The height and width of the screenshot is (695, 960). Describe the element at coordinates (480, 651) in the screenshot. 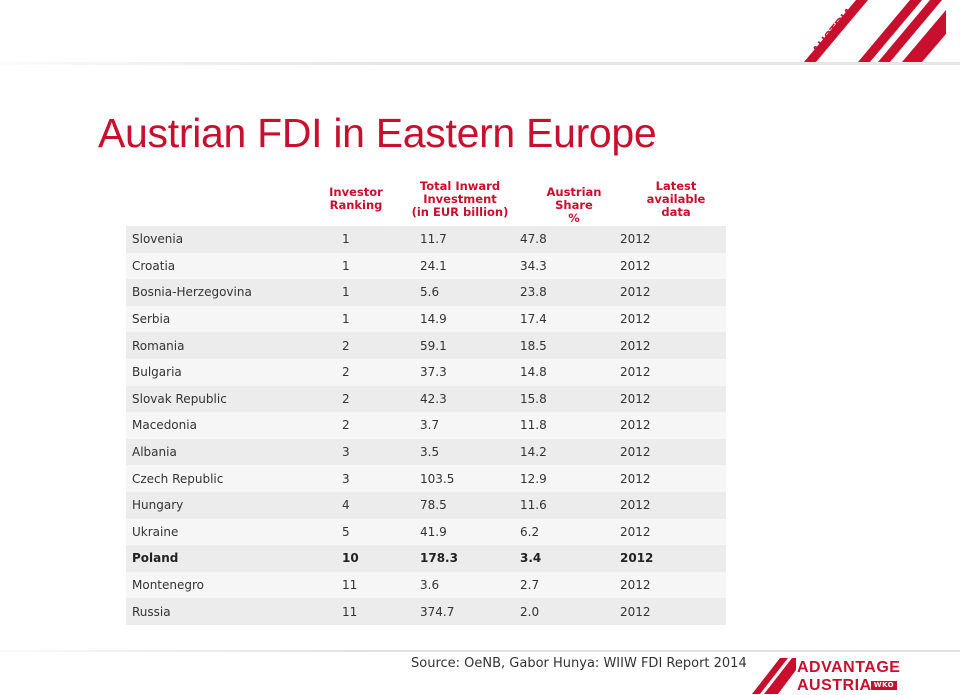

I see `bottom-divider` at that location.